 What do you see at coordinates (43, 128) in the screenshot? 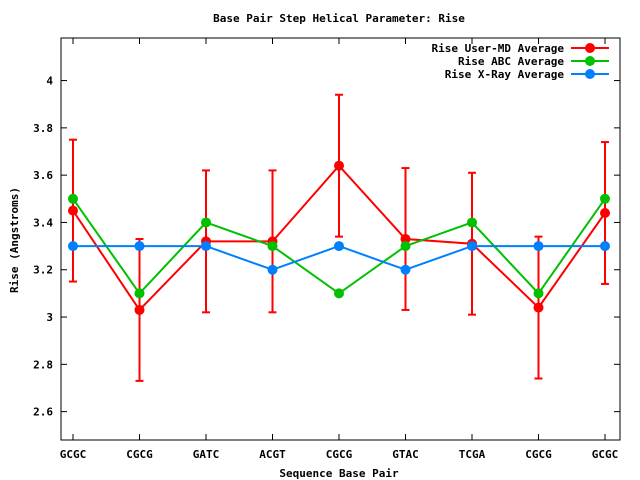
I see `y-tick-label: 3.8` at bounding box center [43, 128].